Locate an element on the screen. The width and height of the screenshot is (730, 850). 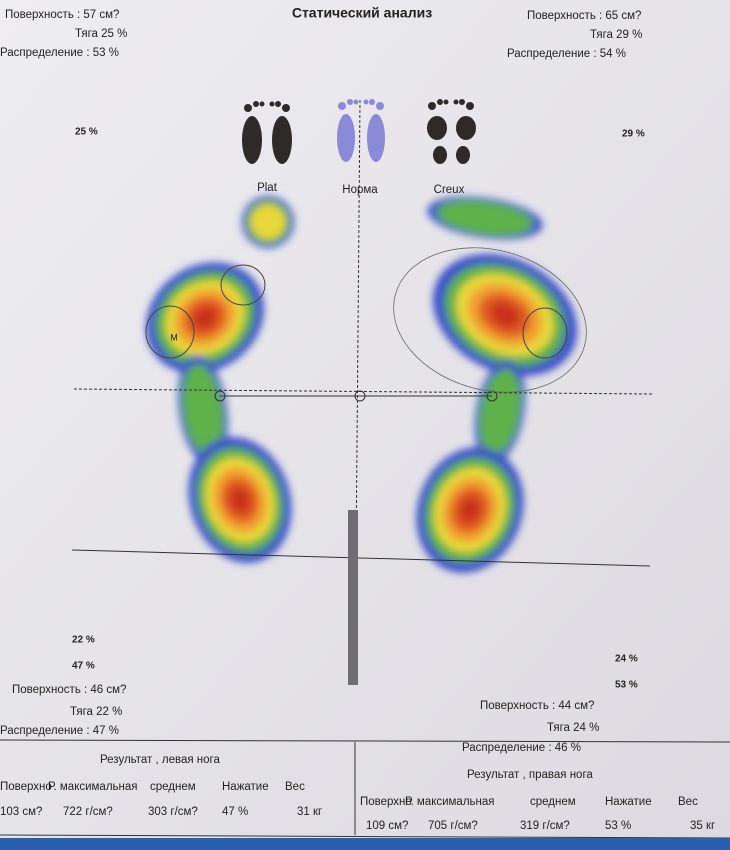
cell: 35 кг is located at coordinates (702, 826).